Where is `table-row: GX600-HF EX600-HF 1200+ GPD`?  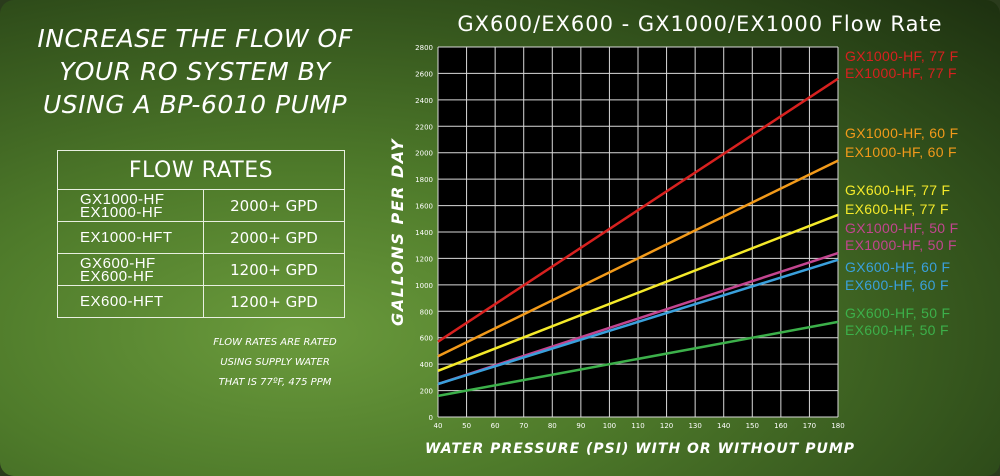 table-row: GX600-HF EX600-HF 1200+ GPD is located at coordinates (201, 269).